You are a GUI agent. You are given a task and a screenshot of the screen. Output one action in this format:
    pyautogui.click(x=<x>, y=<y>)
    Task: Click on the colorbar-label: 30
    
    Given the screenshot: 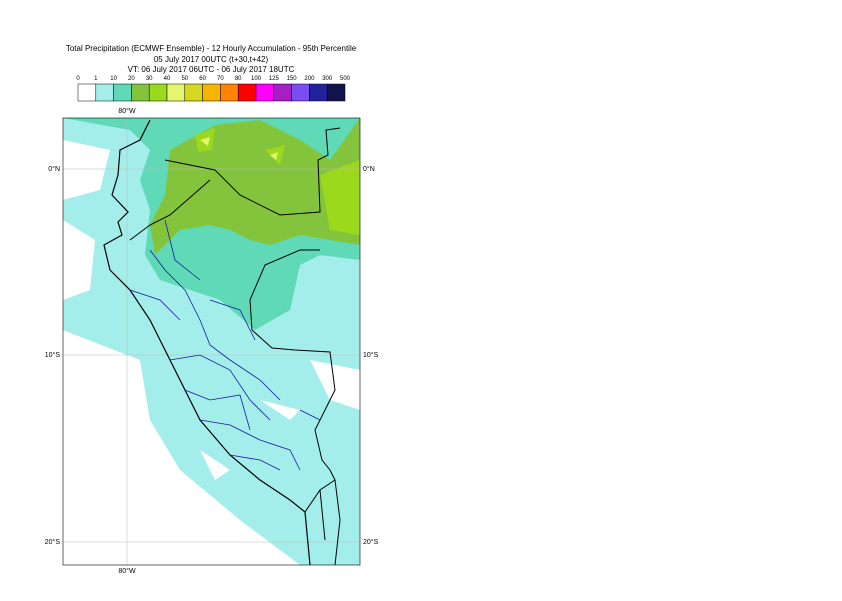 What is the action you would take?
    pyautogui.click(x=149, y=79)
    